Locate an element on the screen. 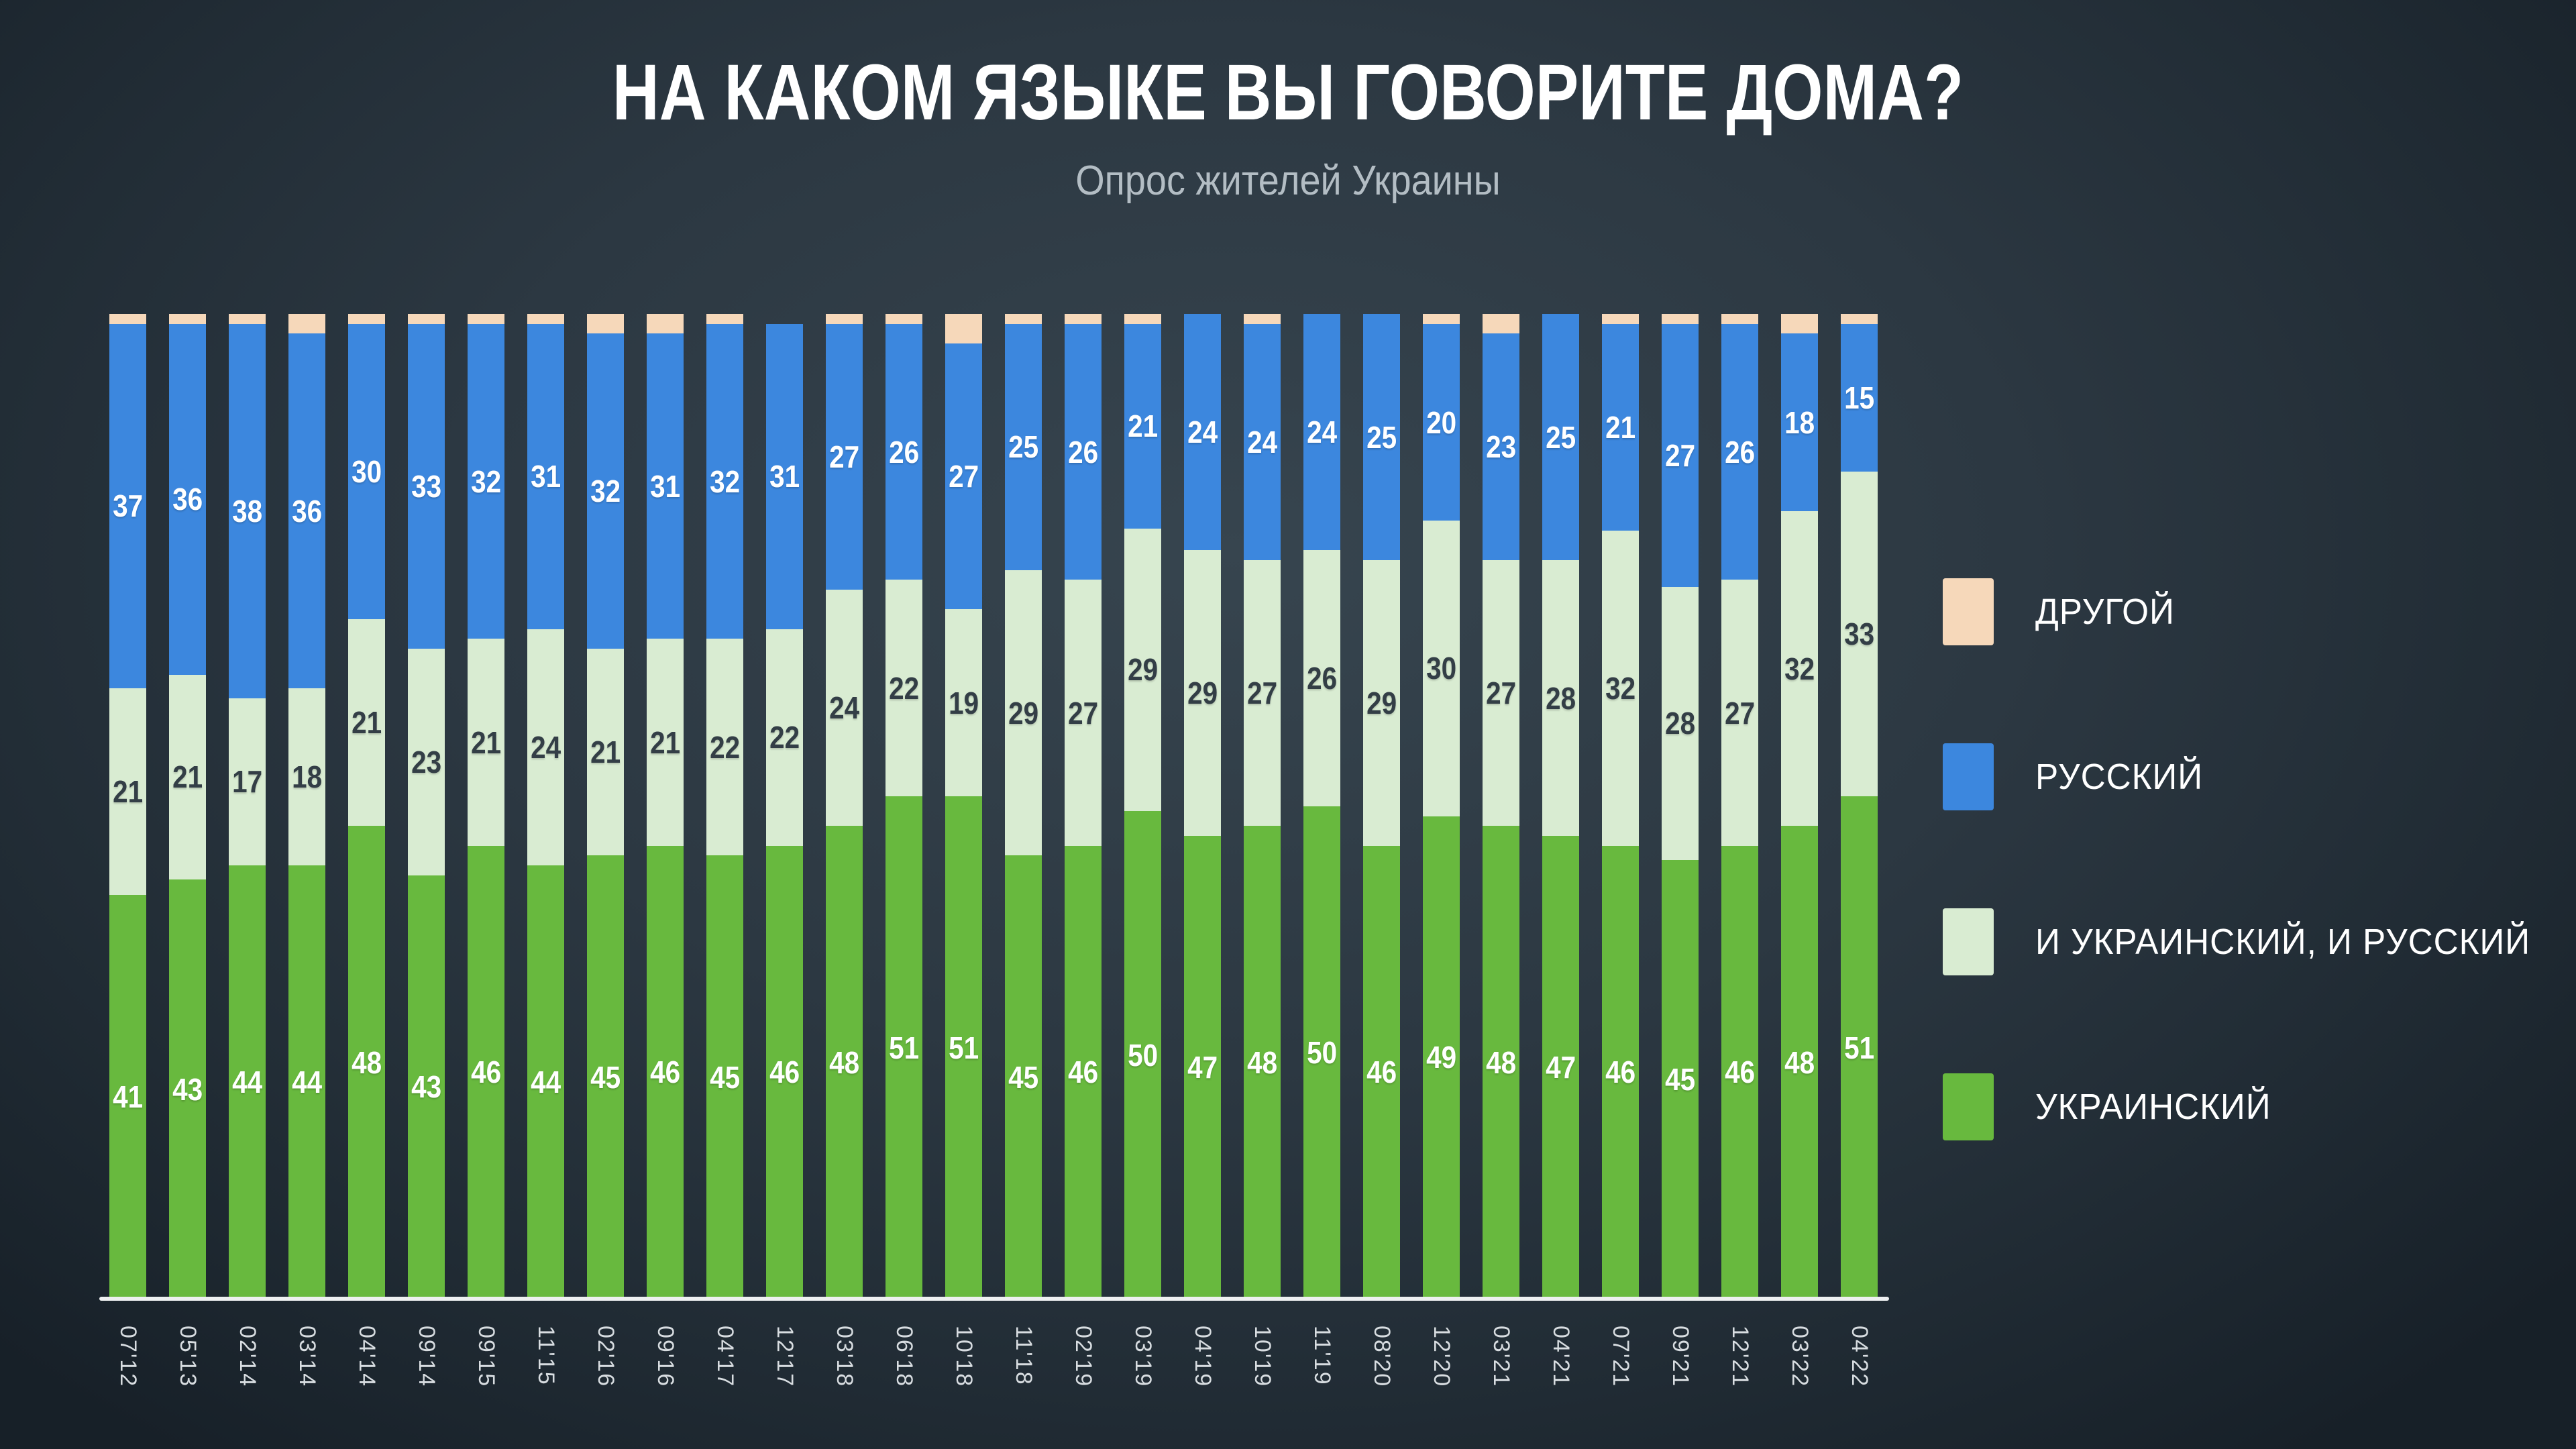  chart-subtitle: Опрос жителей Украины is located at coordinates (1288, 181).